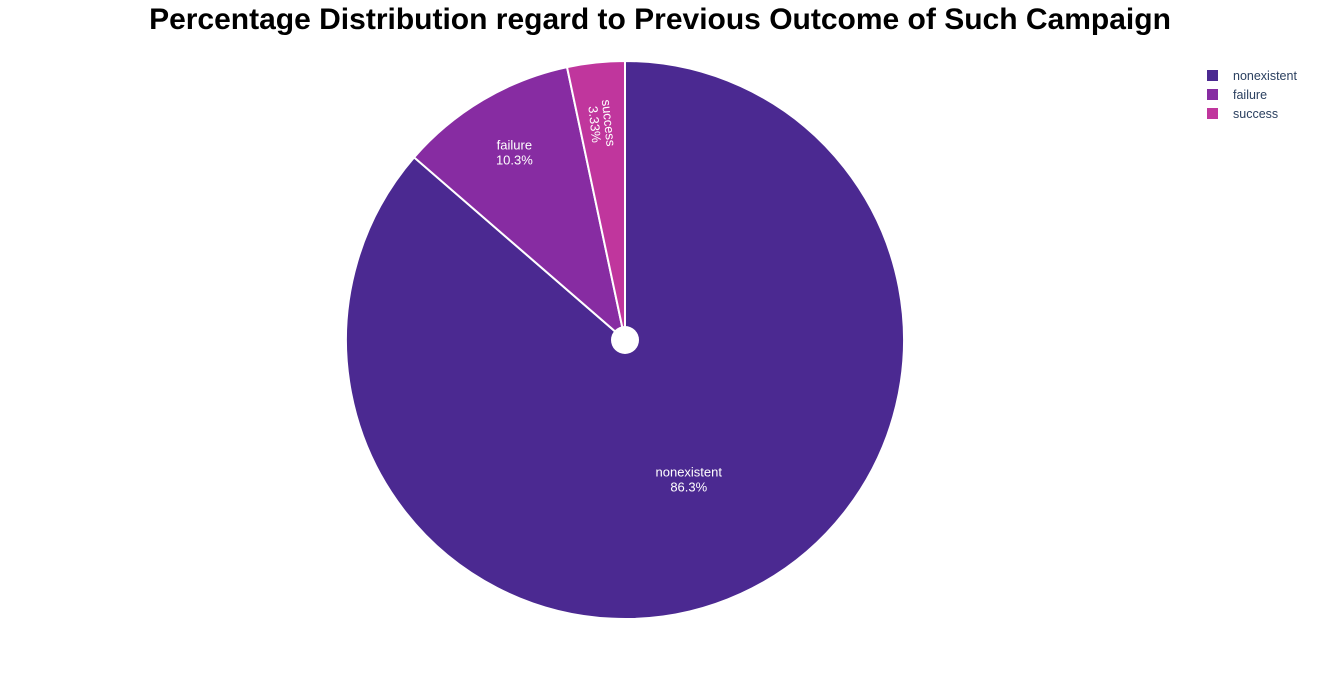 The image size is (1320, 700). I want to click on slice-label-percent: 86.3%, so click(688, 487).